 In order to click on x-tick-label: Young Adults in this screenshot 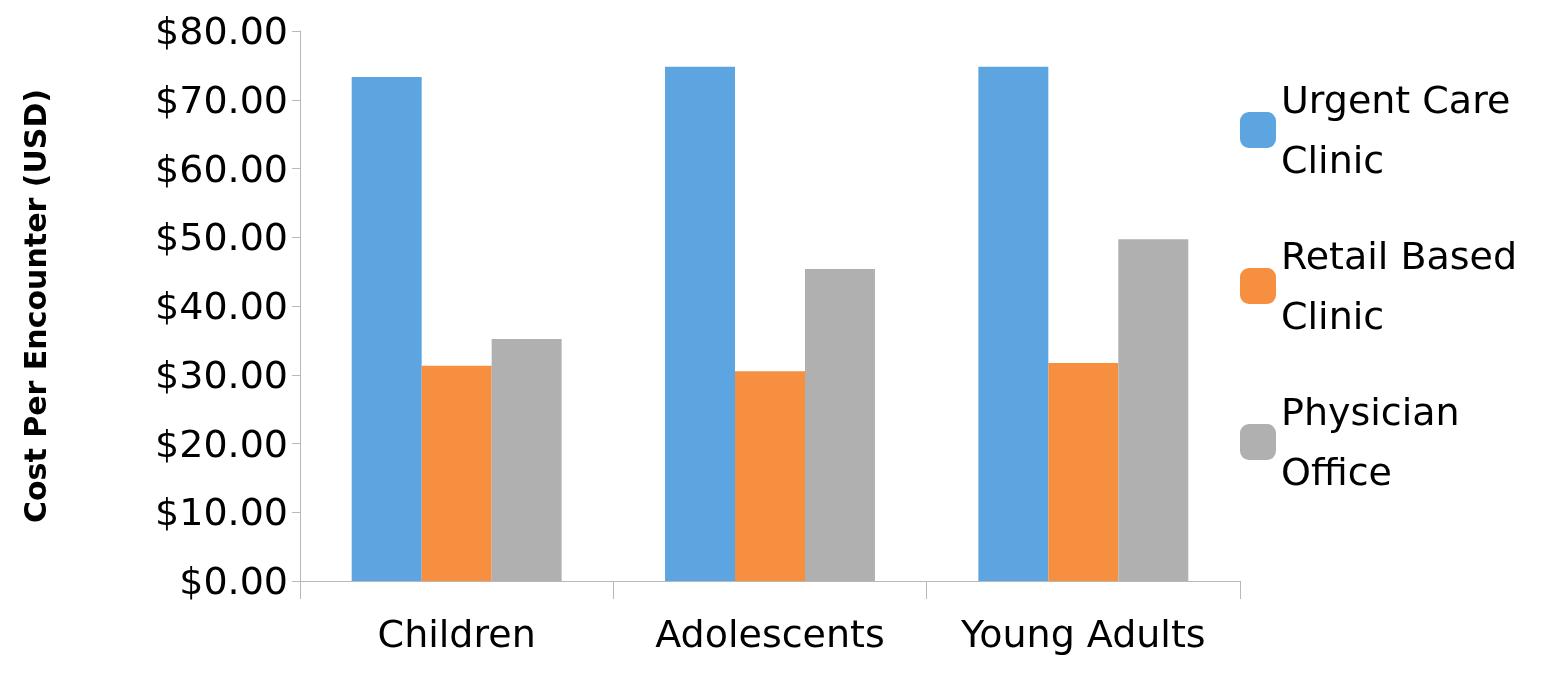, I will do `click(1083, 634)`.